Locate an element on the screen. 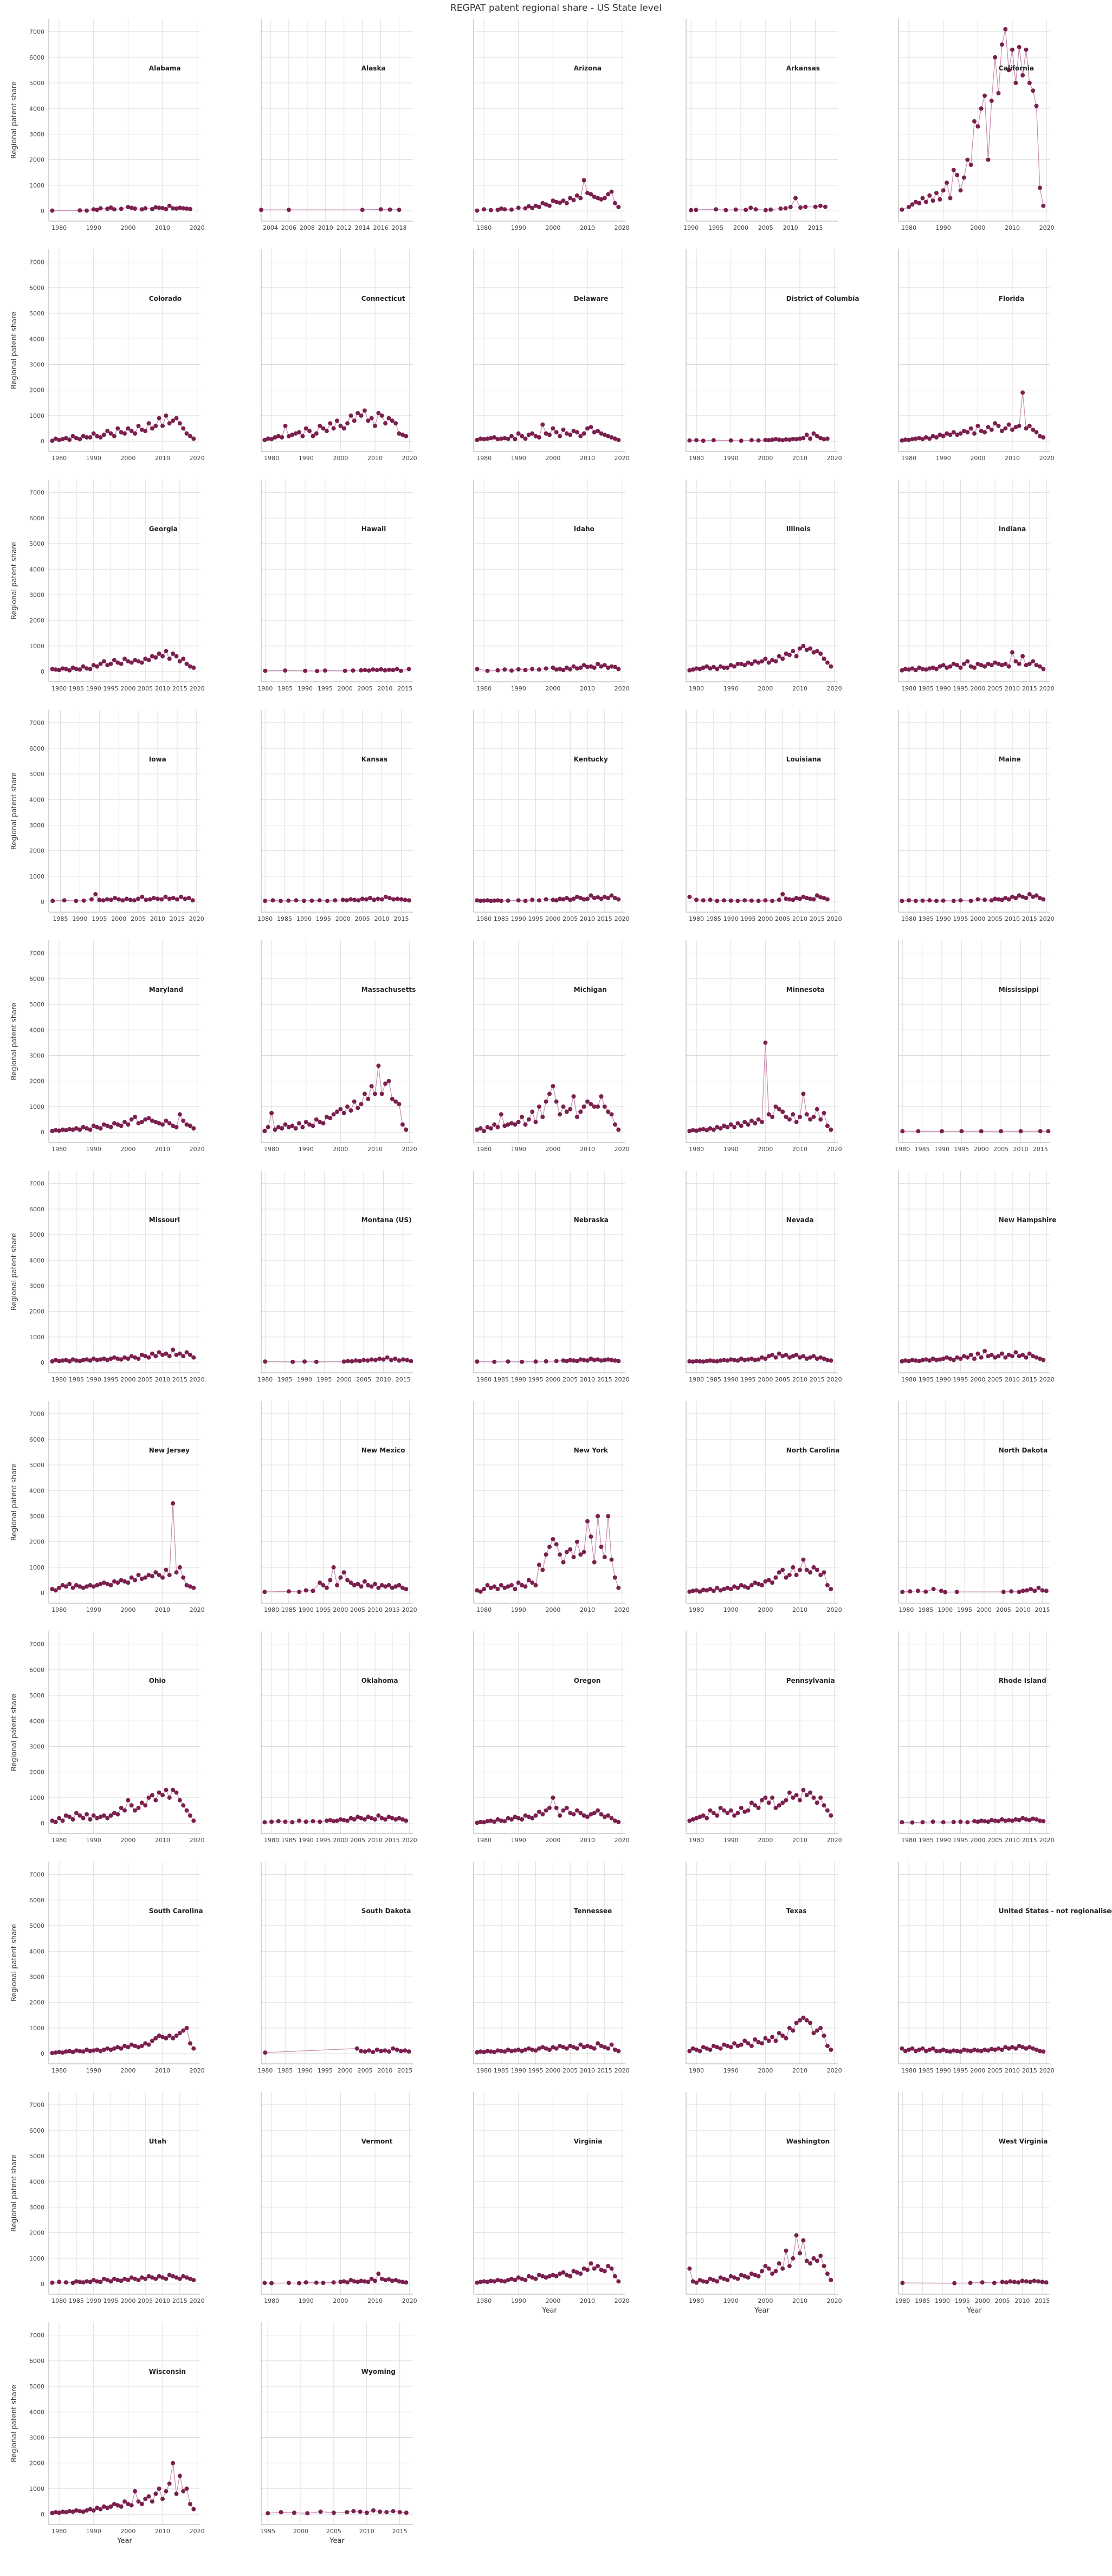 The image size is (1112, 2576). panel-kansas: 19801985199019952000200520102015Kansas is located at coordinates (335, 816).